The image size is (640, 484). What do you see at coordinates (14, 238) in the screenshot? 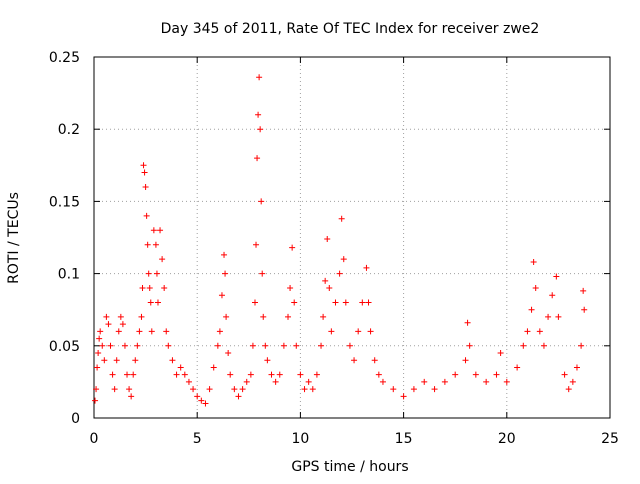
I see `y-axis-label: ROTI / TECUs` at bounding box center [14, 238].